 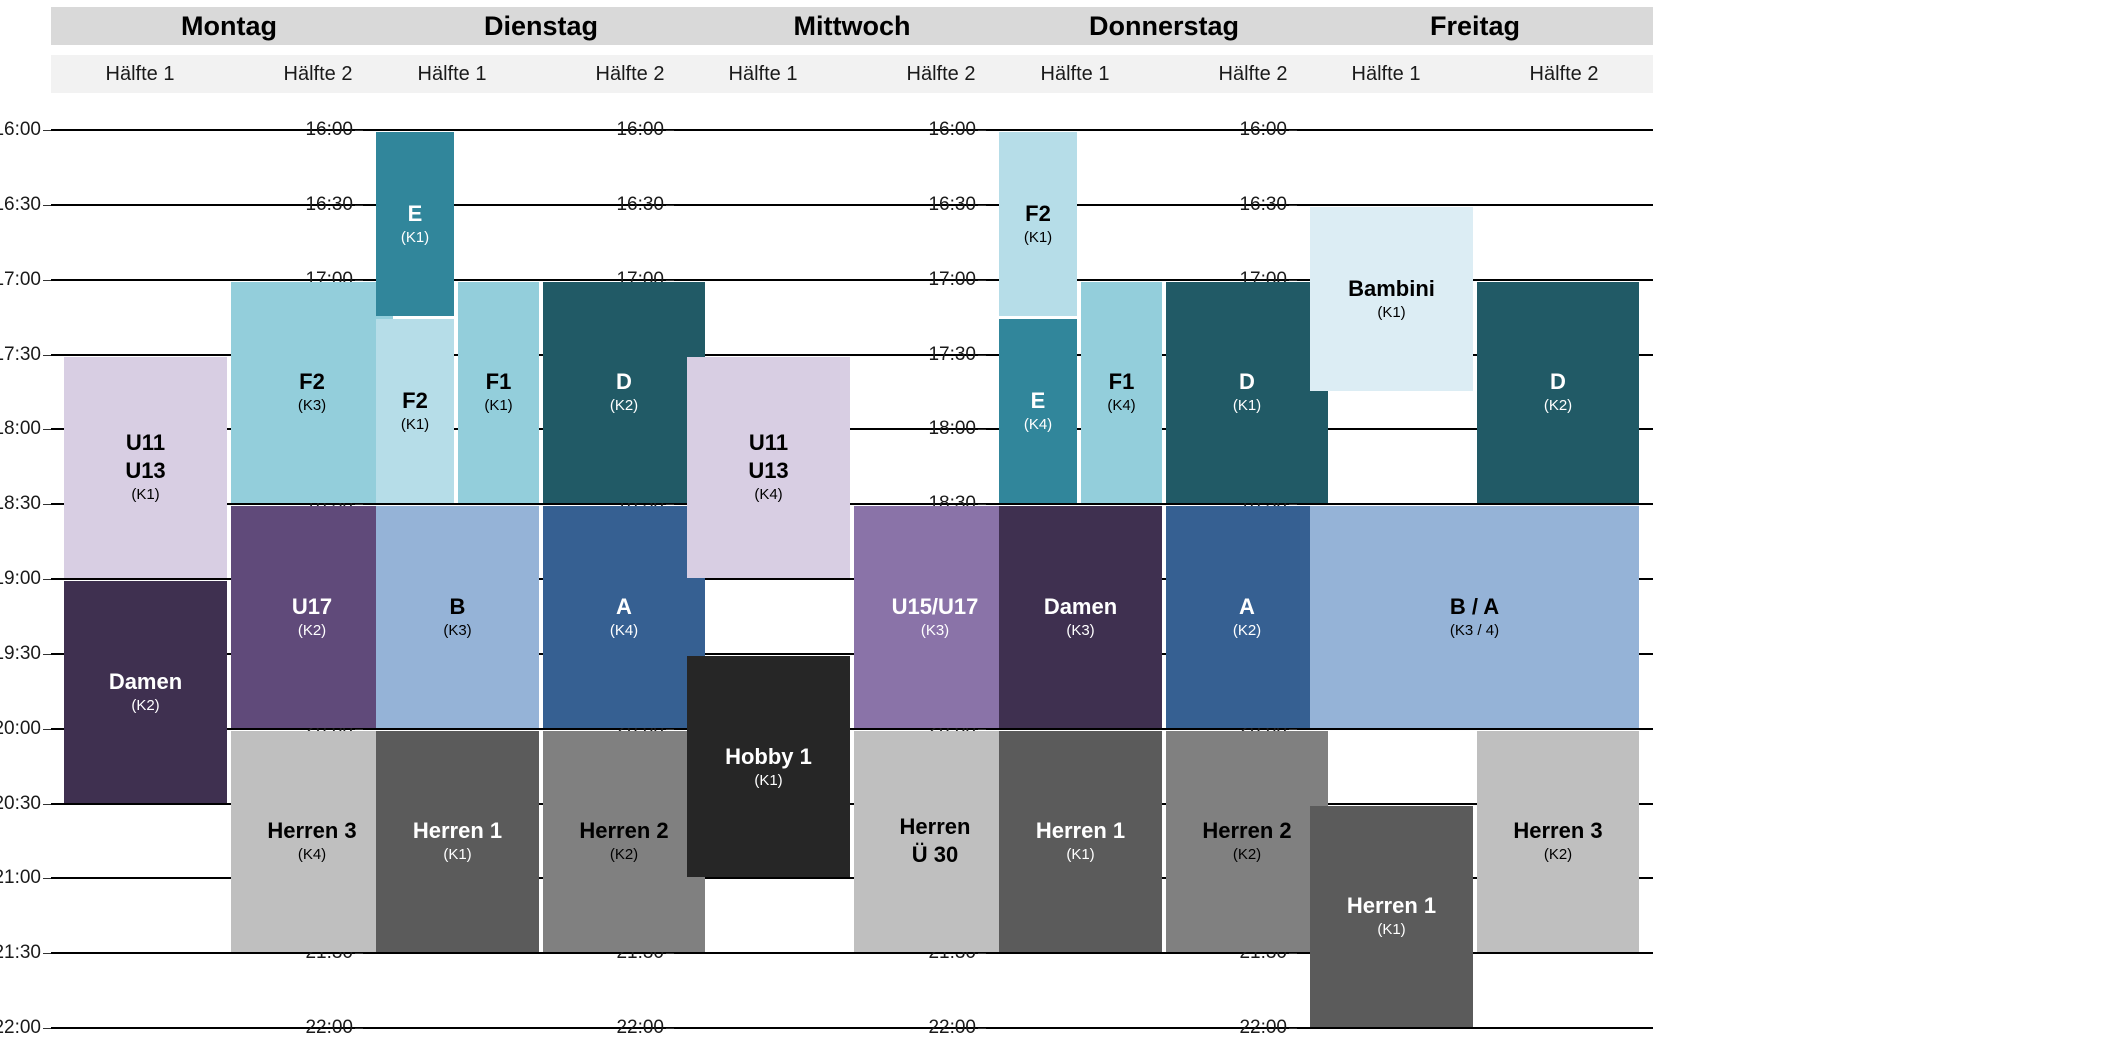 I want to click on session-block: B / A (K3 / 4), so click(x=1474, y=617).